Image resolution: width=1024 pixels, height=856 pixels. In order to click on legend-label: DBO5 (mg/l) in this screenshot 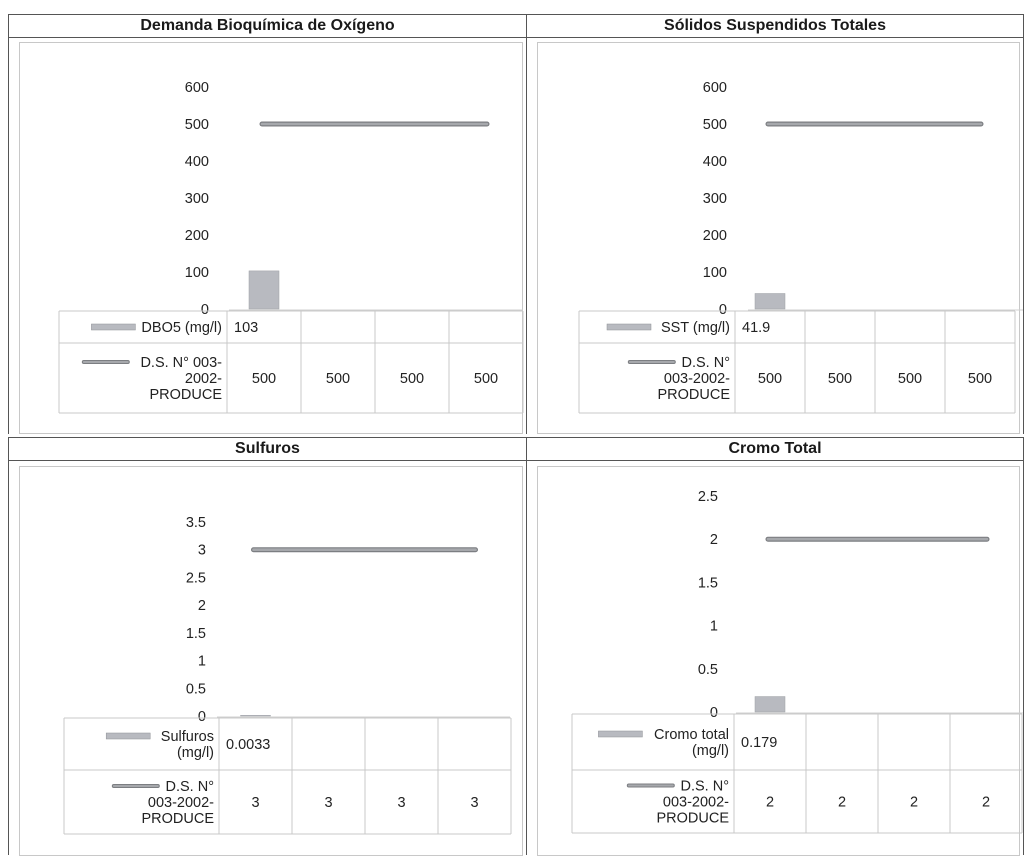, I will do `click(181, 328)`.